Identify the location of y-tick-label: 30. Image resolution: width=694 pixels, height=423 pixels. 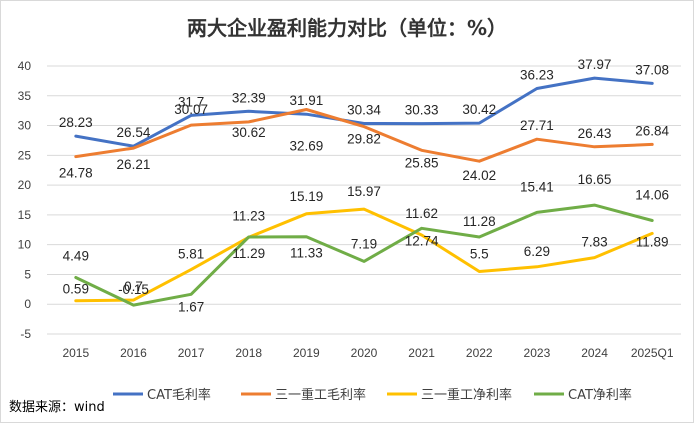
(25, 126).